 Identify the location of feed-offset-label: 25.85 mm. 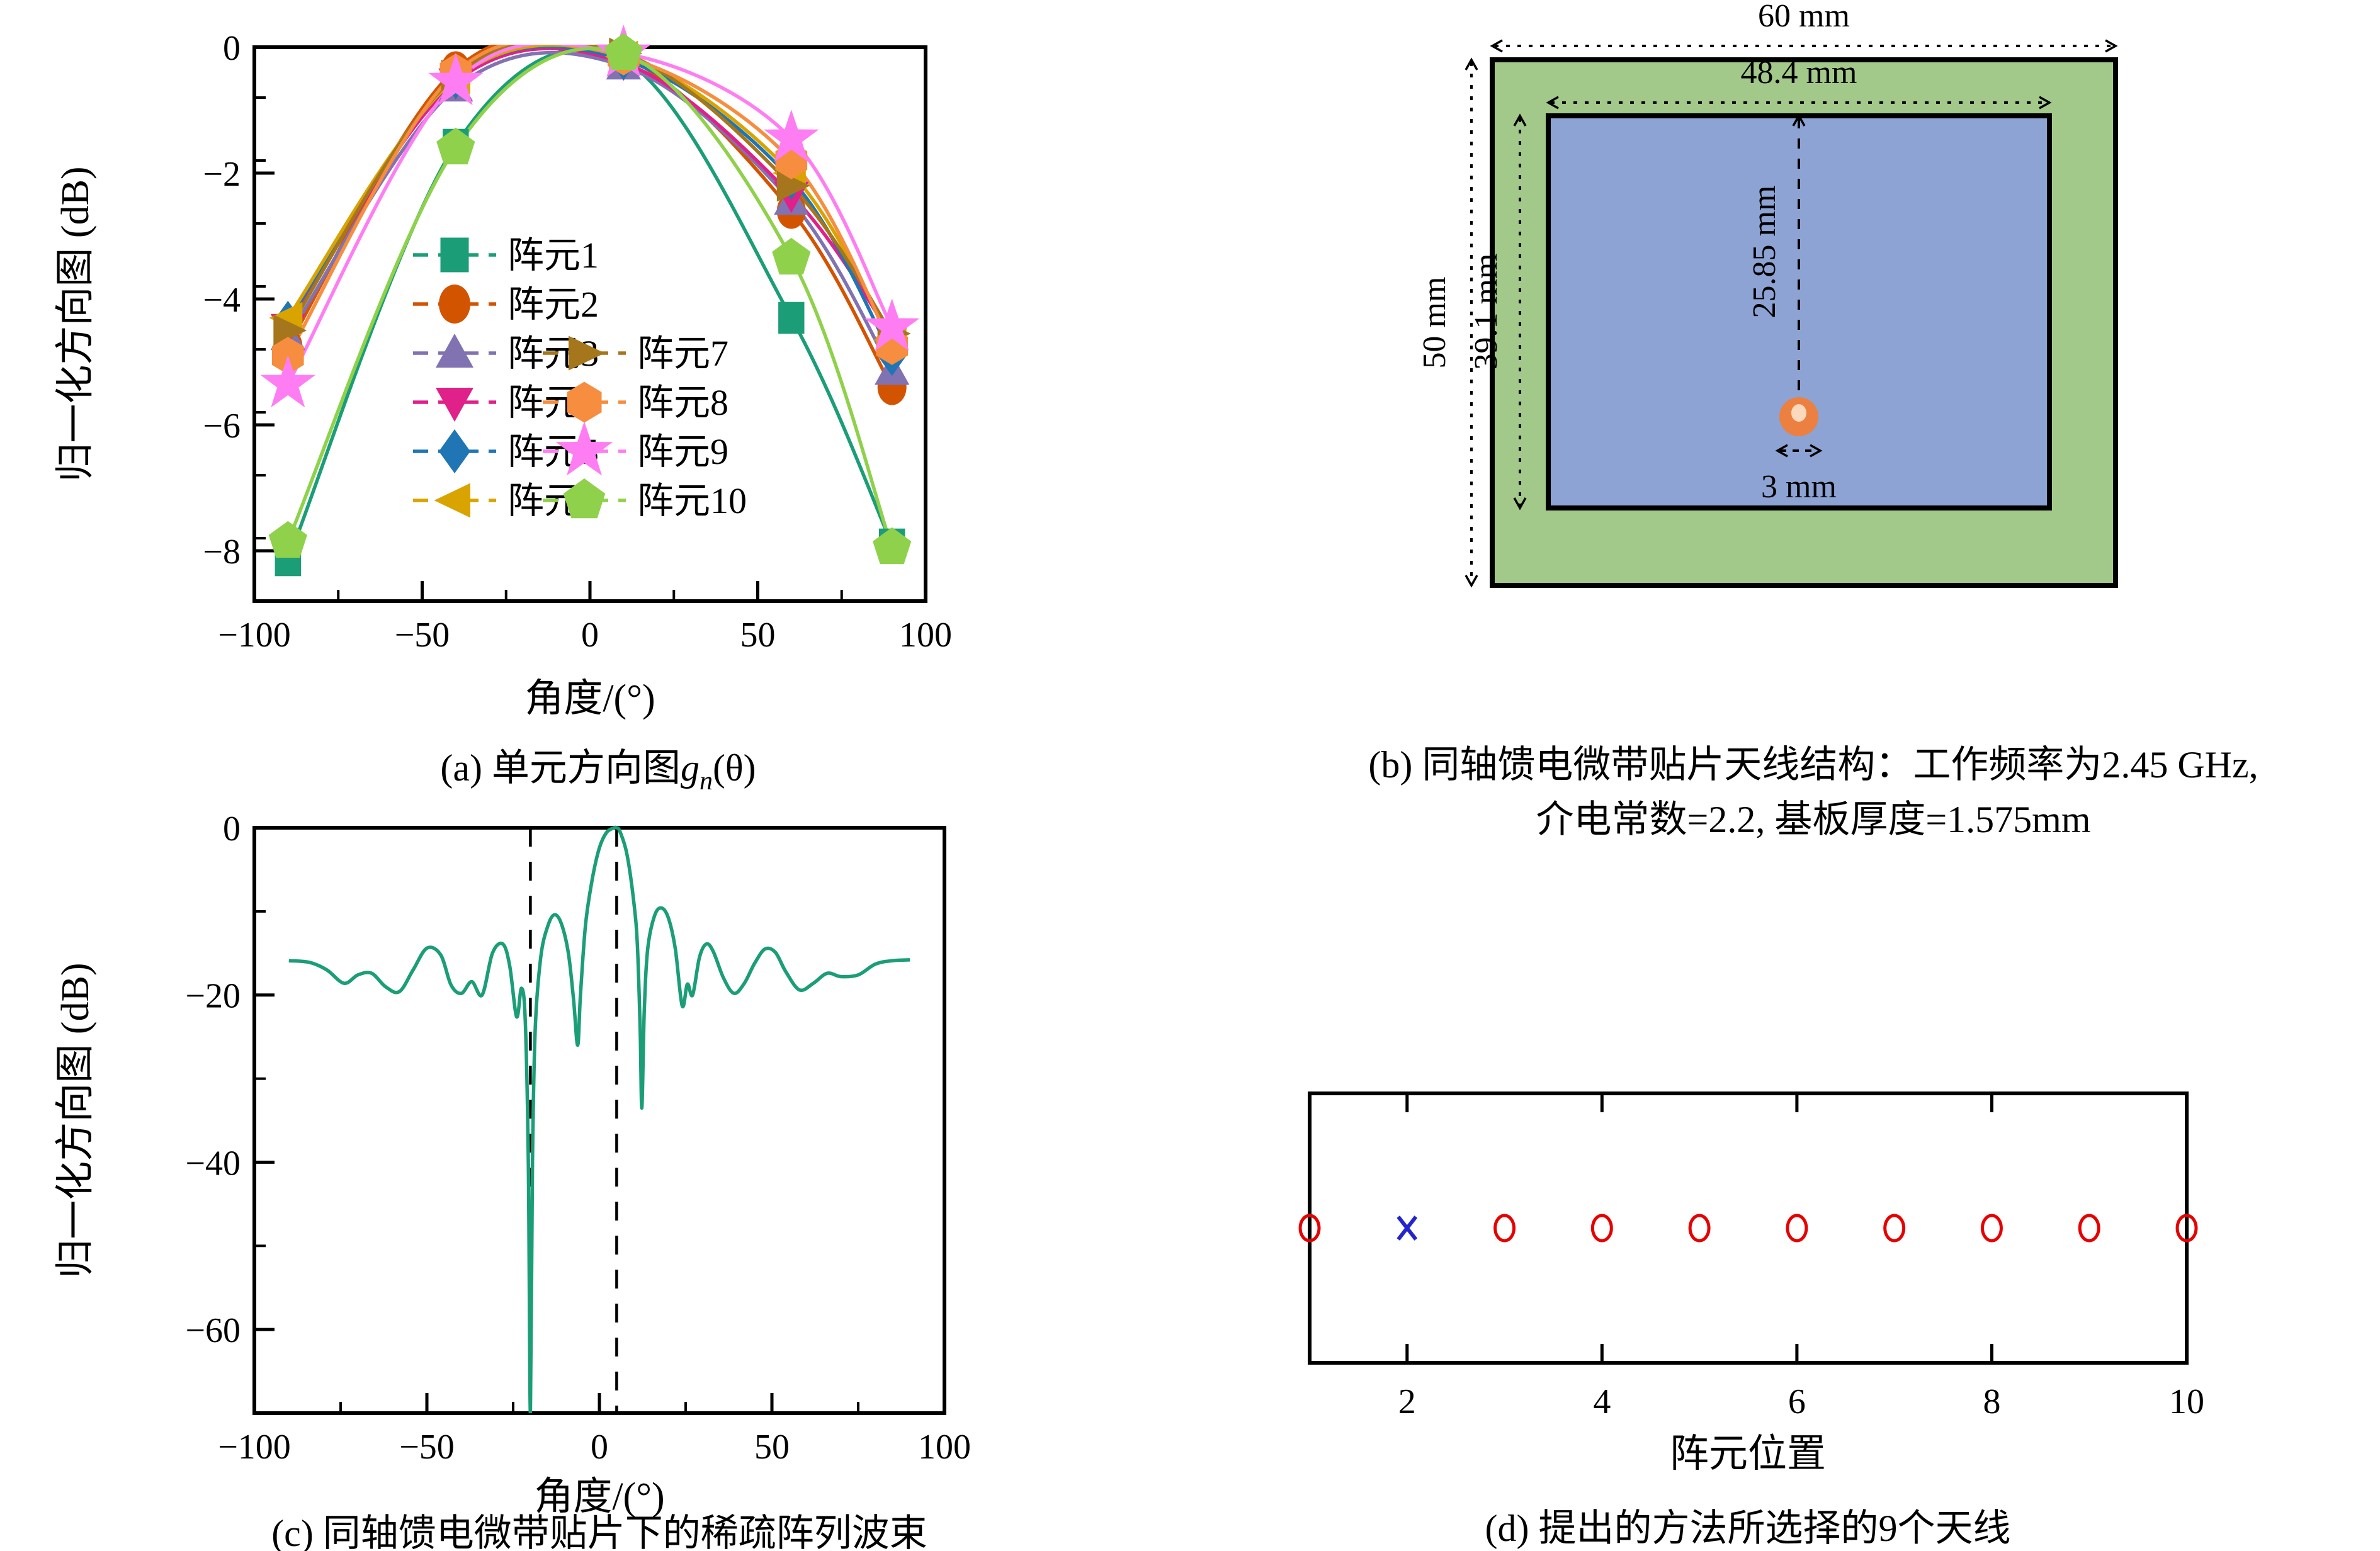
(1764, 253).